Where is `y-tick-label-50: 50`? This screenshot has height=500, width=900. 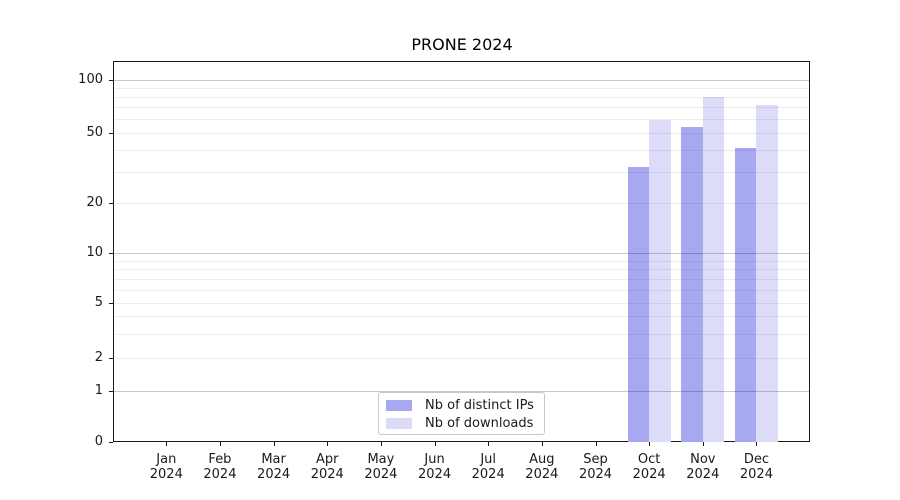 y-tick-label-50: 50 is located at coordinates (94, 132).